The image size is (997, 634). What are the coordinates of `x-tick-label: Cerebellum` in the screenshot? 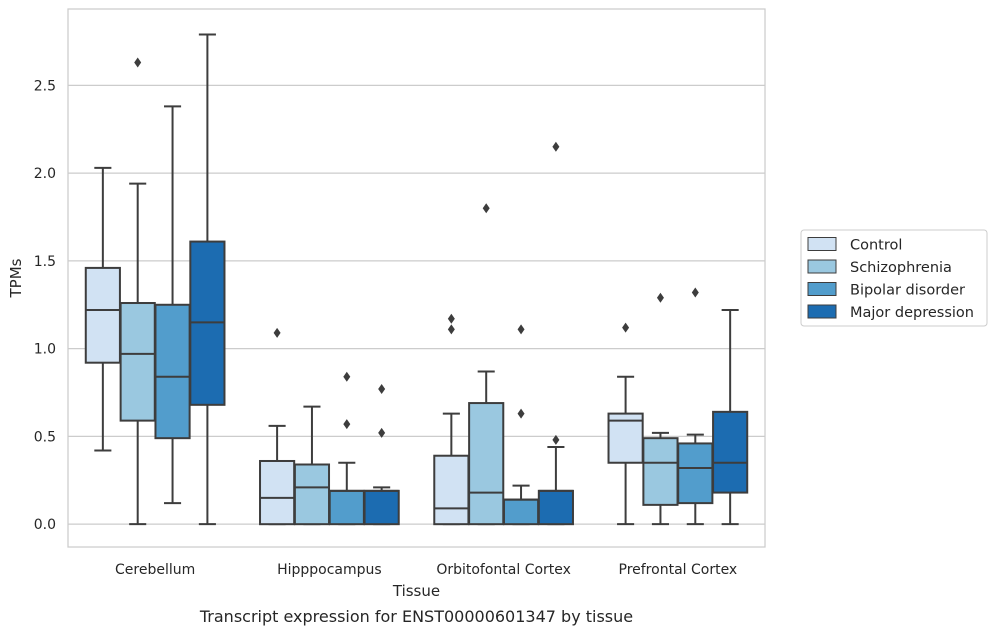 It's located at (155, 570).